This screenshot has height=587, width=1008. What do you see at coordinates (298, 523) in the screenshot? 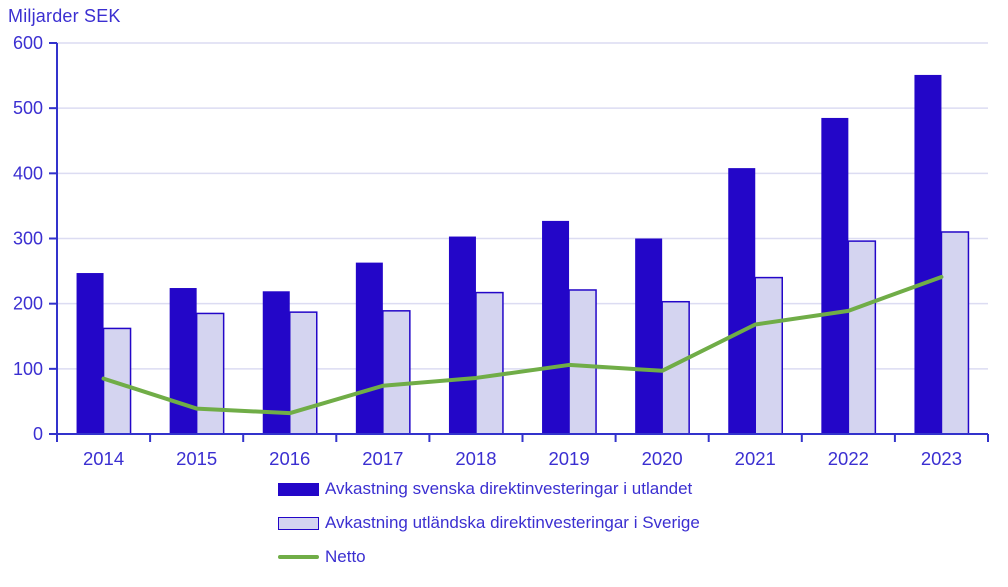
I see `legend-swatch-outlined-bar-icon` at bounding box center [298, 523].